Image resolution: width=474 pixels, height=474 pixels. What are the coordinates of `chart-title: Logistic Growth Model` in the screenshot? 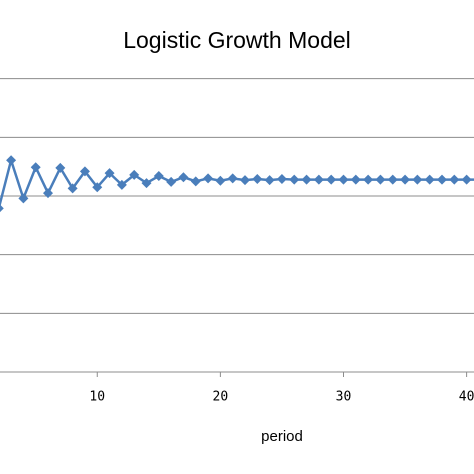 It's located at (237, 40).